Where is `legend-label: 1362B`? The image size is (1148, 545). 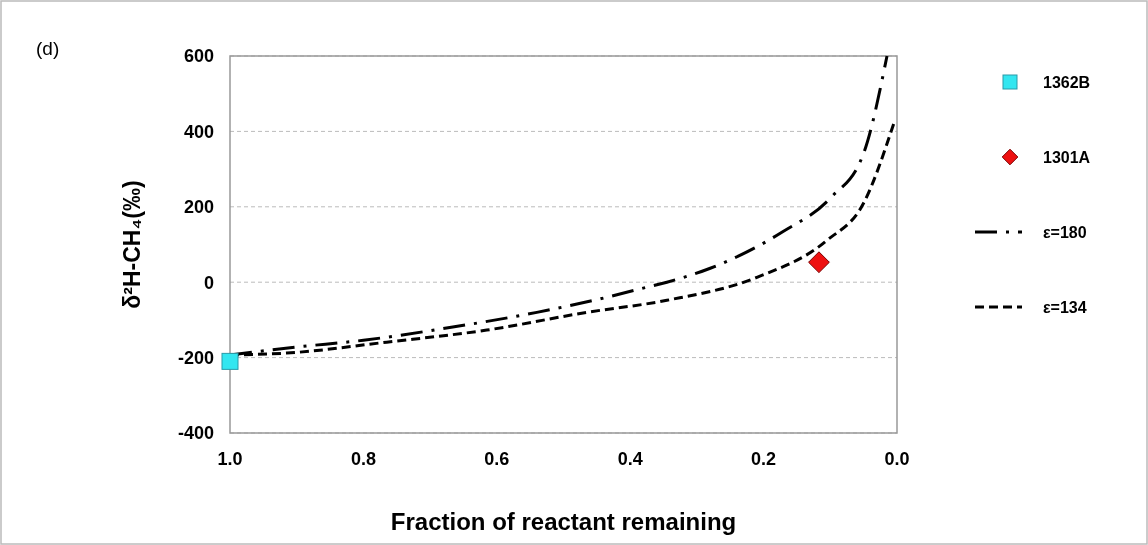
legend-label: 1362B is located at coordinates (1067, 82).